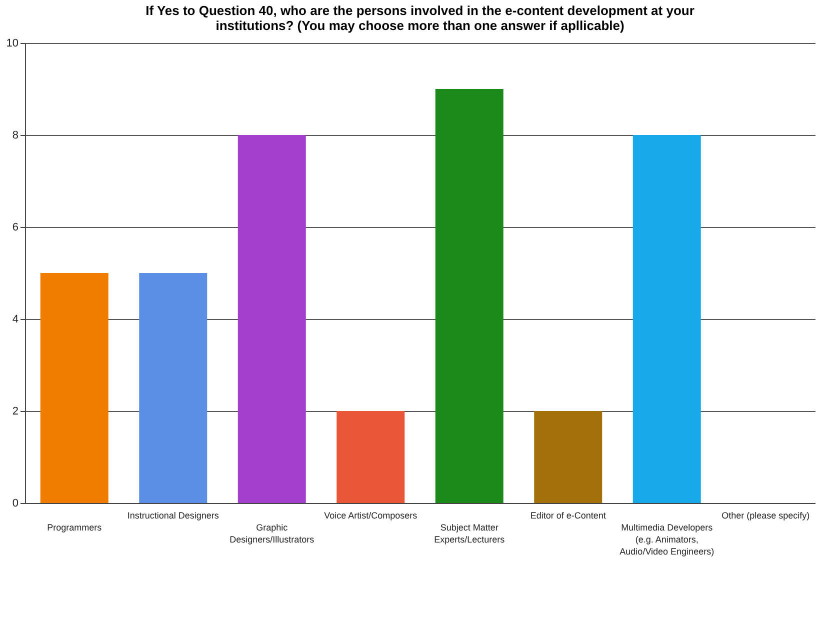 The width and height of the screenshot is (823, 628). I want to click on y-tick-label: 2, so click(15, 412).